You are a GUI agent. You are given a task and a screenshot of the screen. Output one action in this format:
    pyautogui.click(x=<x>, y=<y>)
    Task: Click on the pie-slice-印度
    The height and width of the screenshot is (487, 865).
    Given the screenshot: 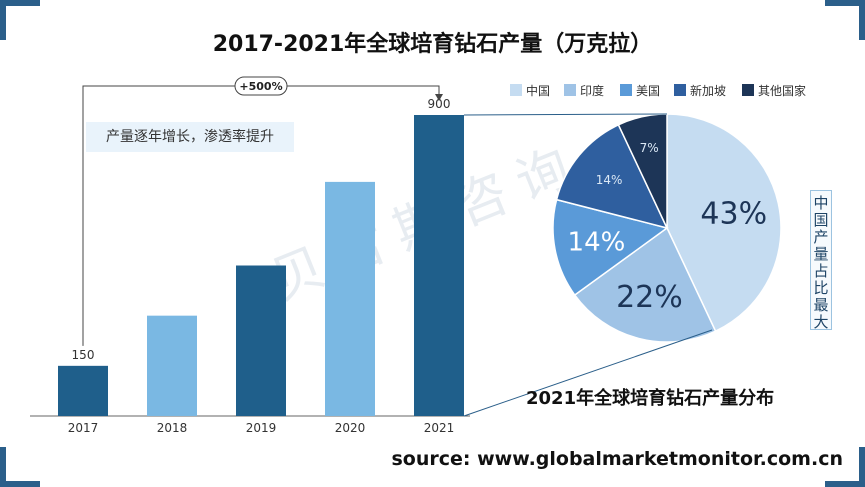 What is the action you would take?
    pyautogui.click(x=645, y=284)
    